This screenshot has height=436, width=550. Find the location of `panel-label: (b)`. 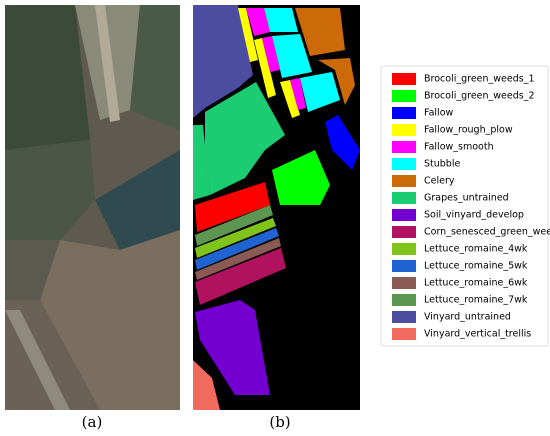

panel-label: (b) is located at coordinates (279, 422).